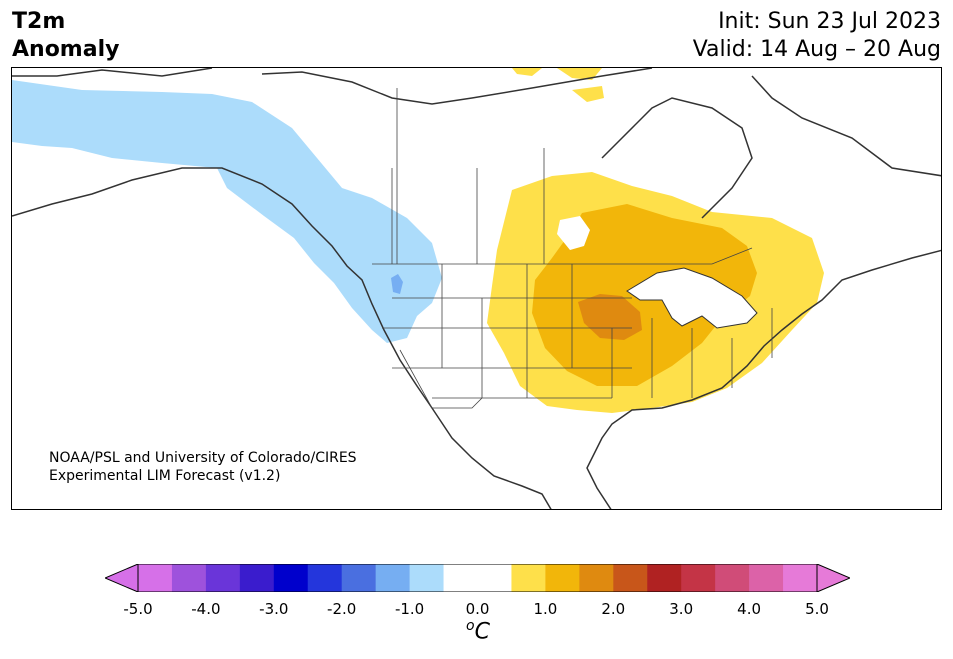 The height and width of the screenshot is (659, 953). What do you see at coordinates (274, 609) in the screenshot?
I see `colorbar-tick-label: -3.0` at bounding box center [274, 609].